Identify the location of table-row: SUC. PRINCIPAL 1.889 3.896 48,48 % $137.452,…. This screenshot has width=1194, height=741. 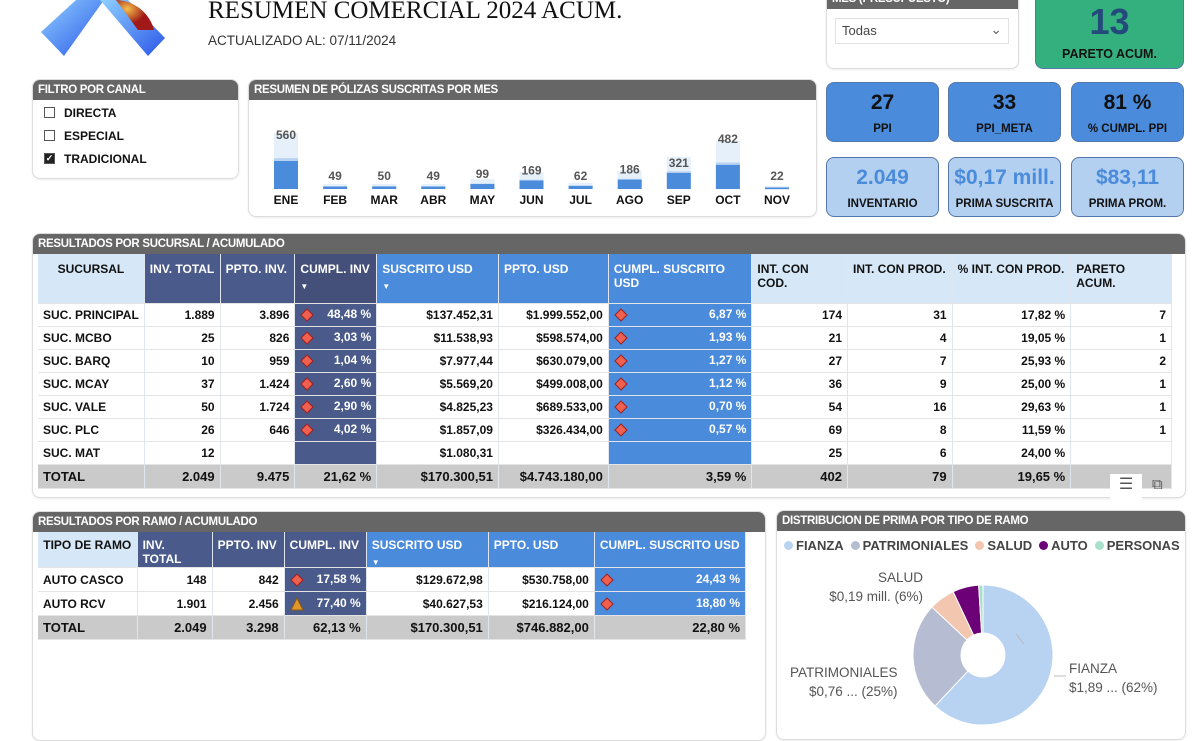
(605, 315).